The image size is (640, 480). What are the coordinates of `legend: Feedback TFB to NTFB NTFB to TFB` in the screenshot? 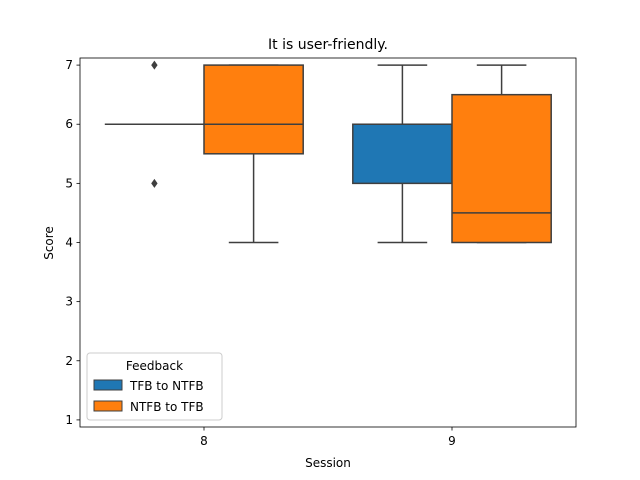 It's located at (154, 386).